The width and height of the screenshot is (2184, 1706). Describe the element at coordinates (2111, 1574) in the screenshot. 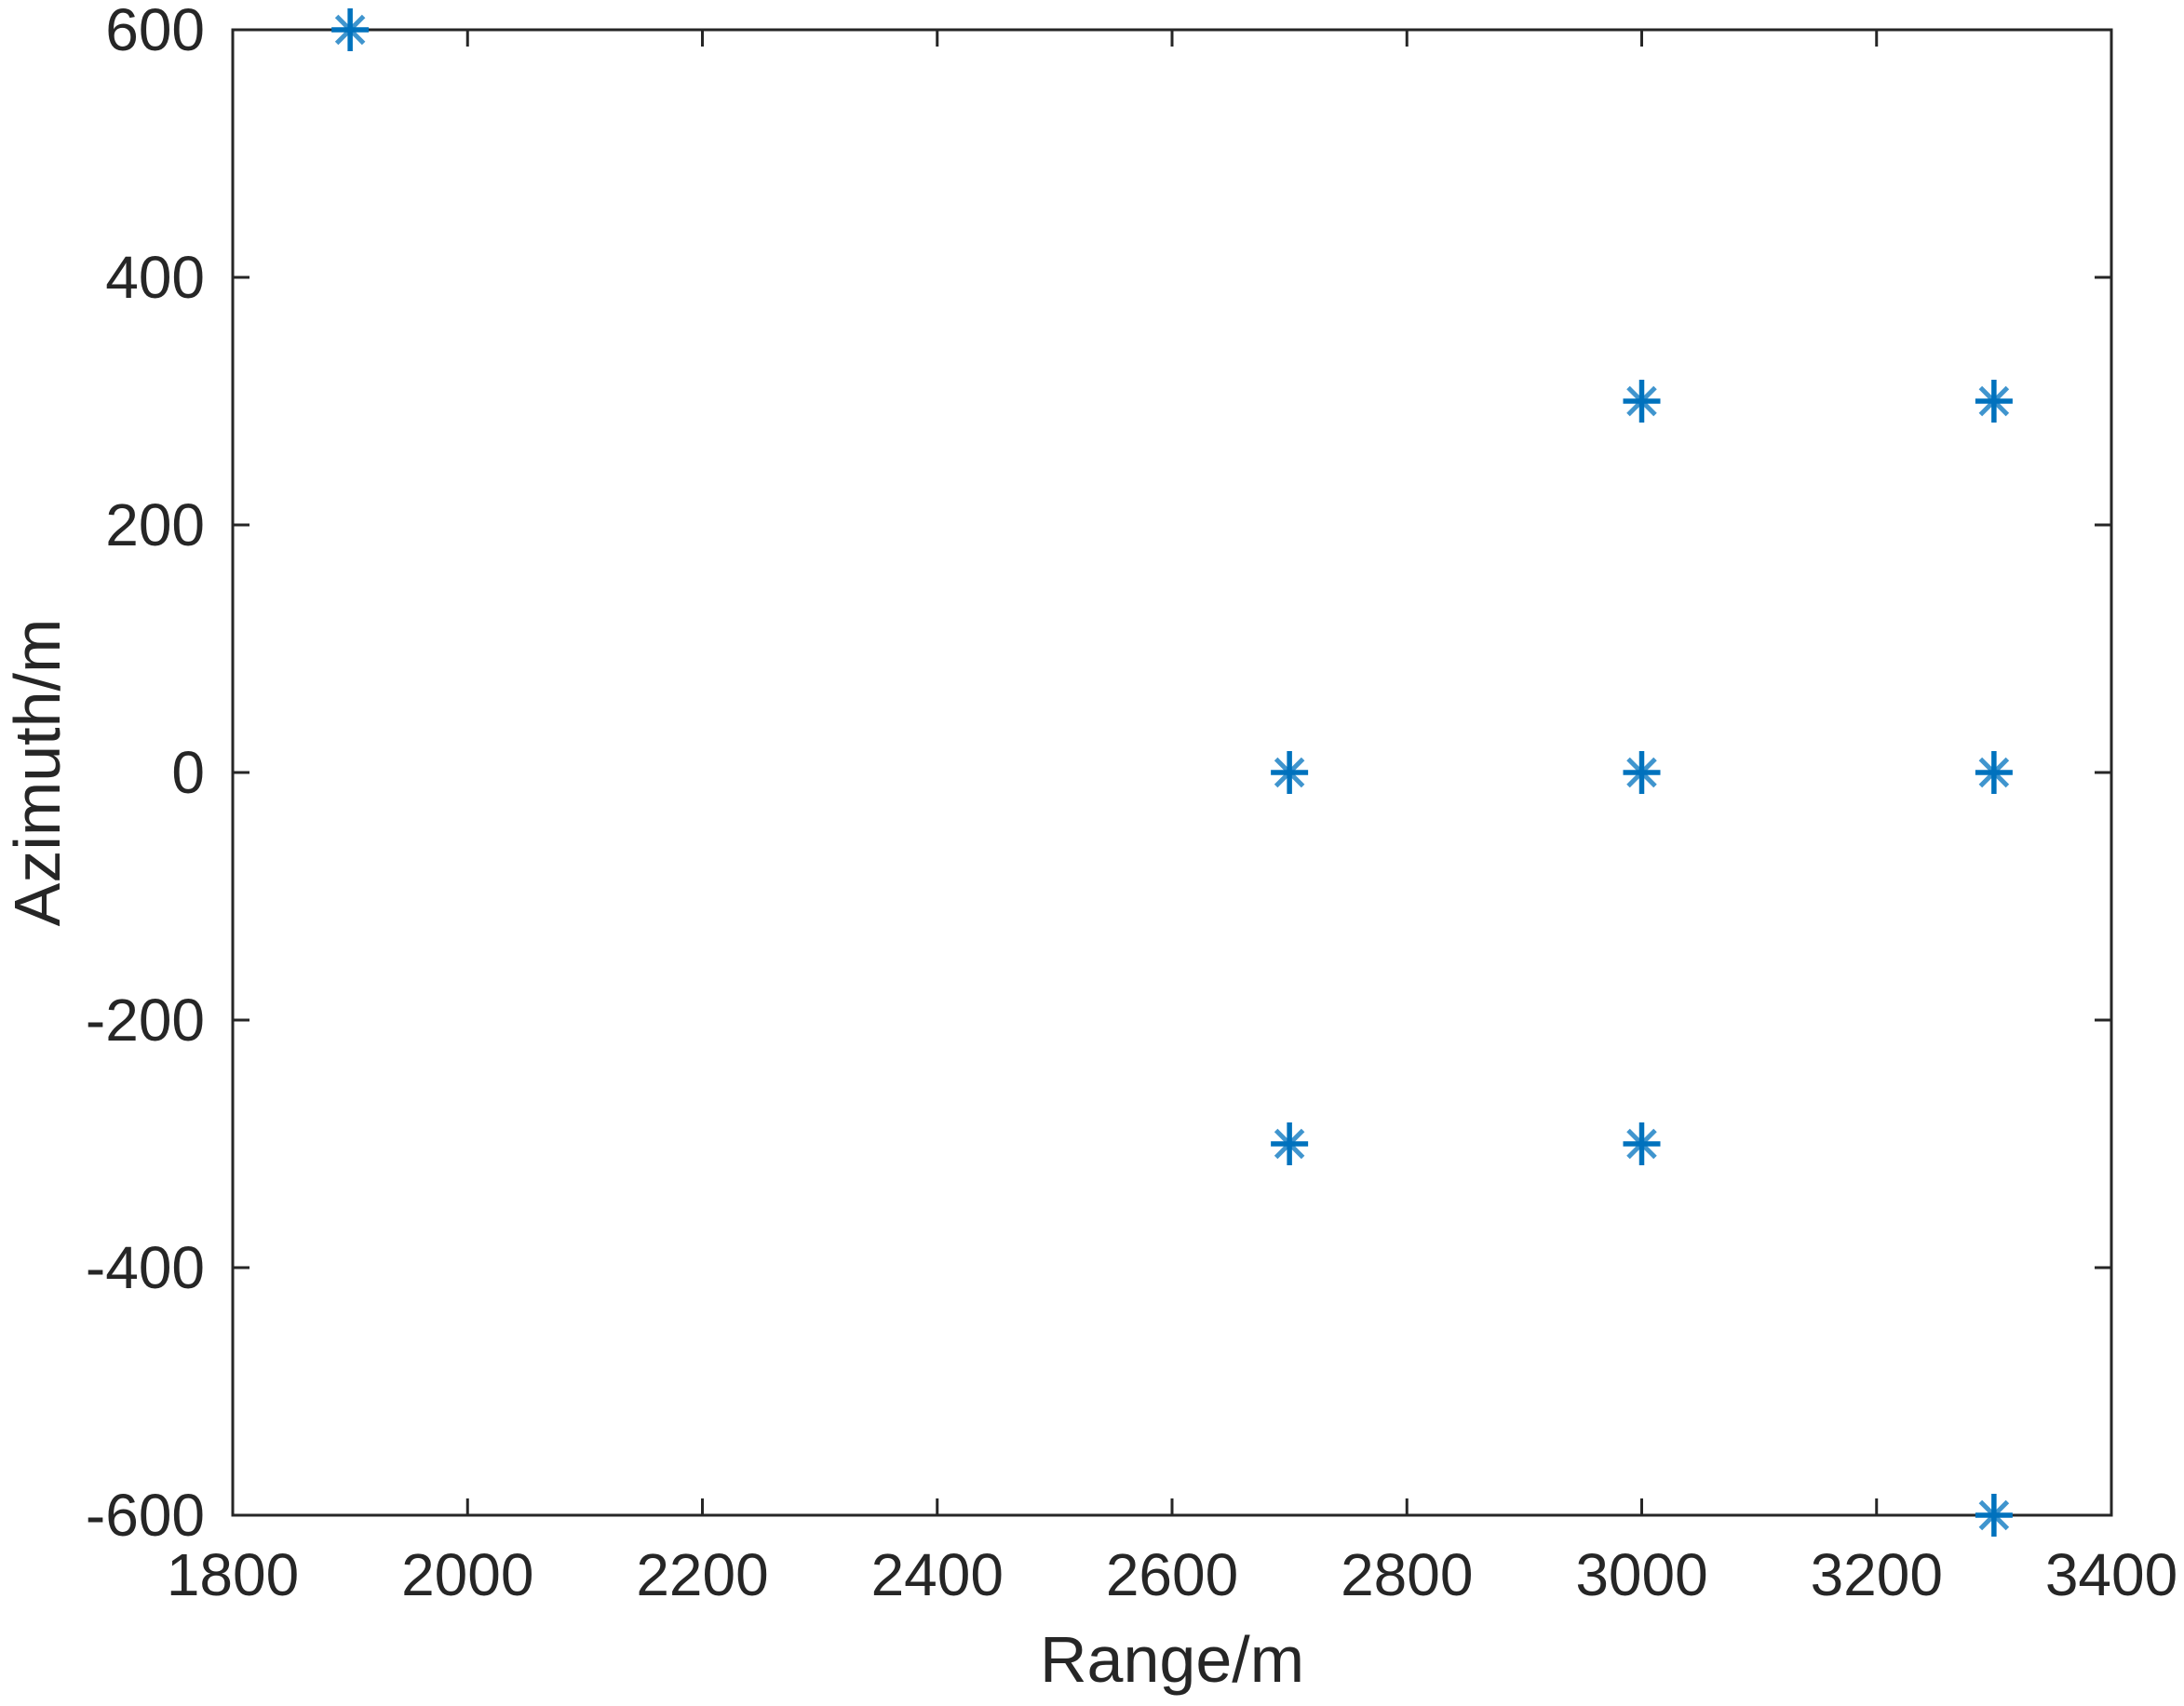

I see `x-tick-label: 3400` at that location.